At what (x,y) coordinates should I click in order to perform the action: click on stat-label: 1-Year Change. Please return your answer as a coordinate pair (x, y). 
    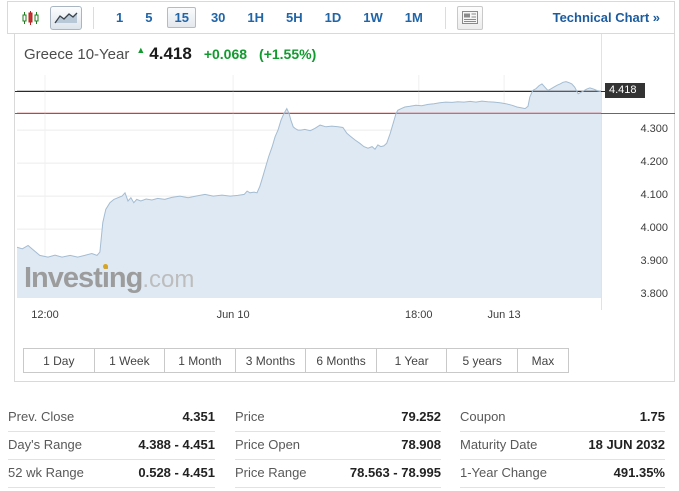
    Looking at the image, I should click on (503, 472).